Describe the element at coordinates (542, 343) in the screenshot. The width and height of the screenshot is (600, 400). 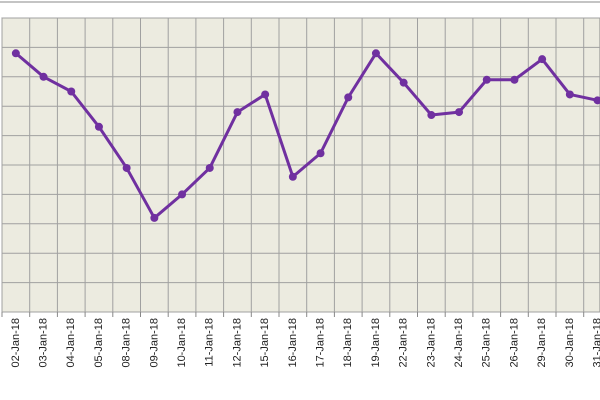
I see `x-tick-label: 29-Jan-18` at that location.